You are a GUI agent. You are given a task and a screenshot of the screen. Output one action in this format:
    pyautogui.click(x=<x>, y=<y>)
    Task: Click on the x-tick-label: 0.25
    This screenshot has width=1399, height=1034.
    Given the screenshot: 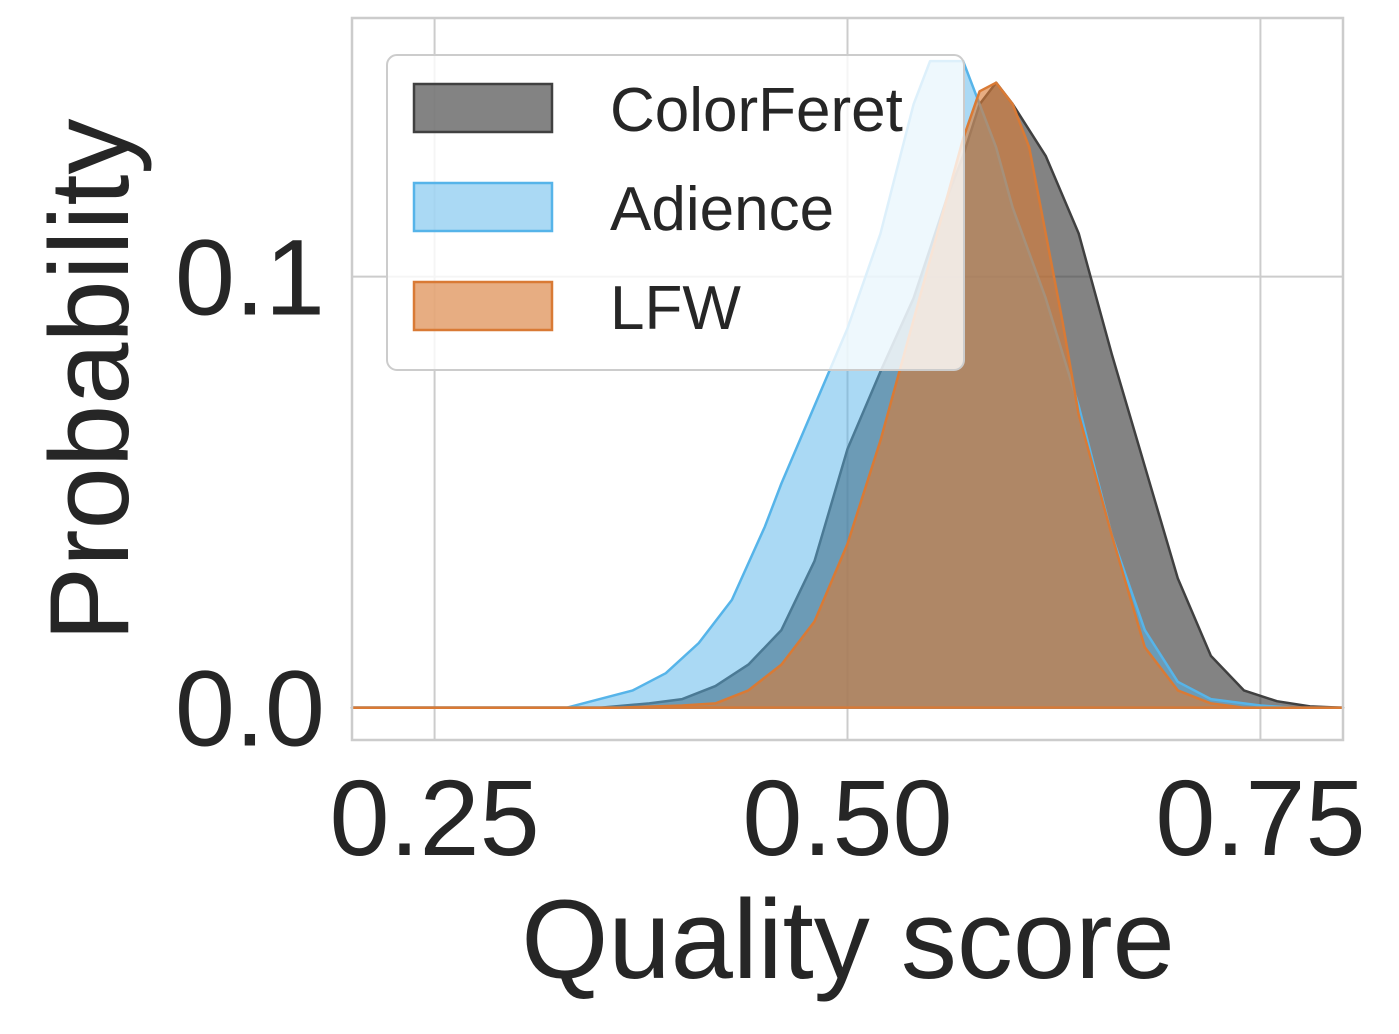 What is the action you would take?
    pyautogui.click(x=434, y=817)
    